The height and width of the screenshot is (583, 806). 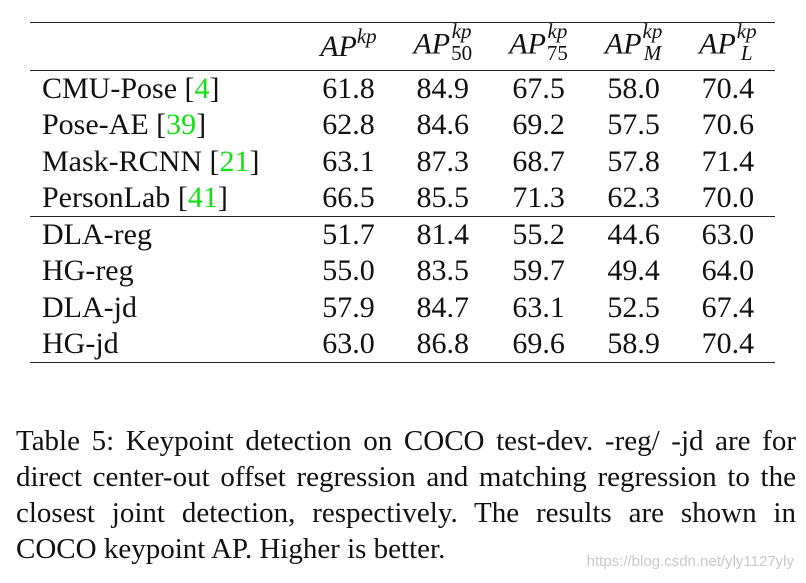 What do you see at coordinates (402, 271) in the screenshot?
I see `table-row: HG-reg 55.0 83.5 59.7 49.4 64.0` at bounding box center [402, 271].